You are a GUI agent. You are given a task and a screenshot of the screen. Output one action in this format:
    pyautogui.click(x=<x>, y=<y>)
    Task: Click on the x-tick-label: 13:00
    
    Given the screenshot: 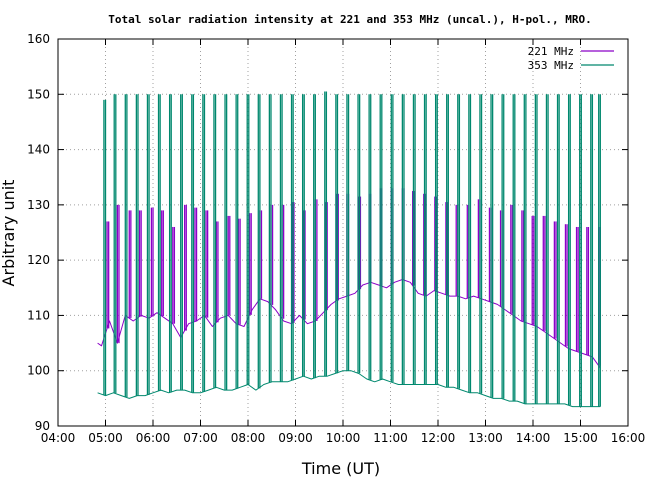 What is the action you would take?
    pyautogui.click(x=485, y=438)
    